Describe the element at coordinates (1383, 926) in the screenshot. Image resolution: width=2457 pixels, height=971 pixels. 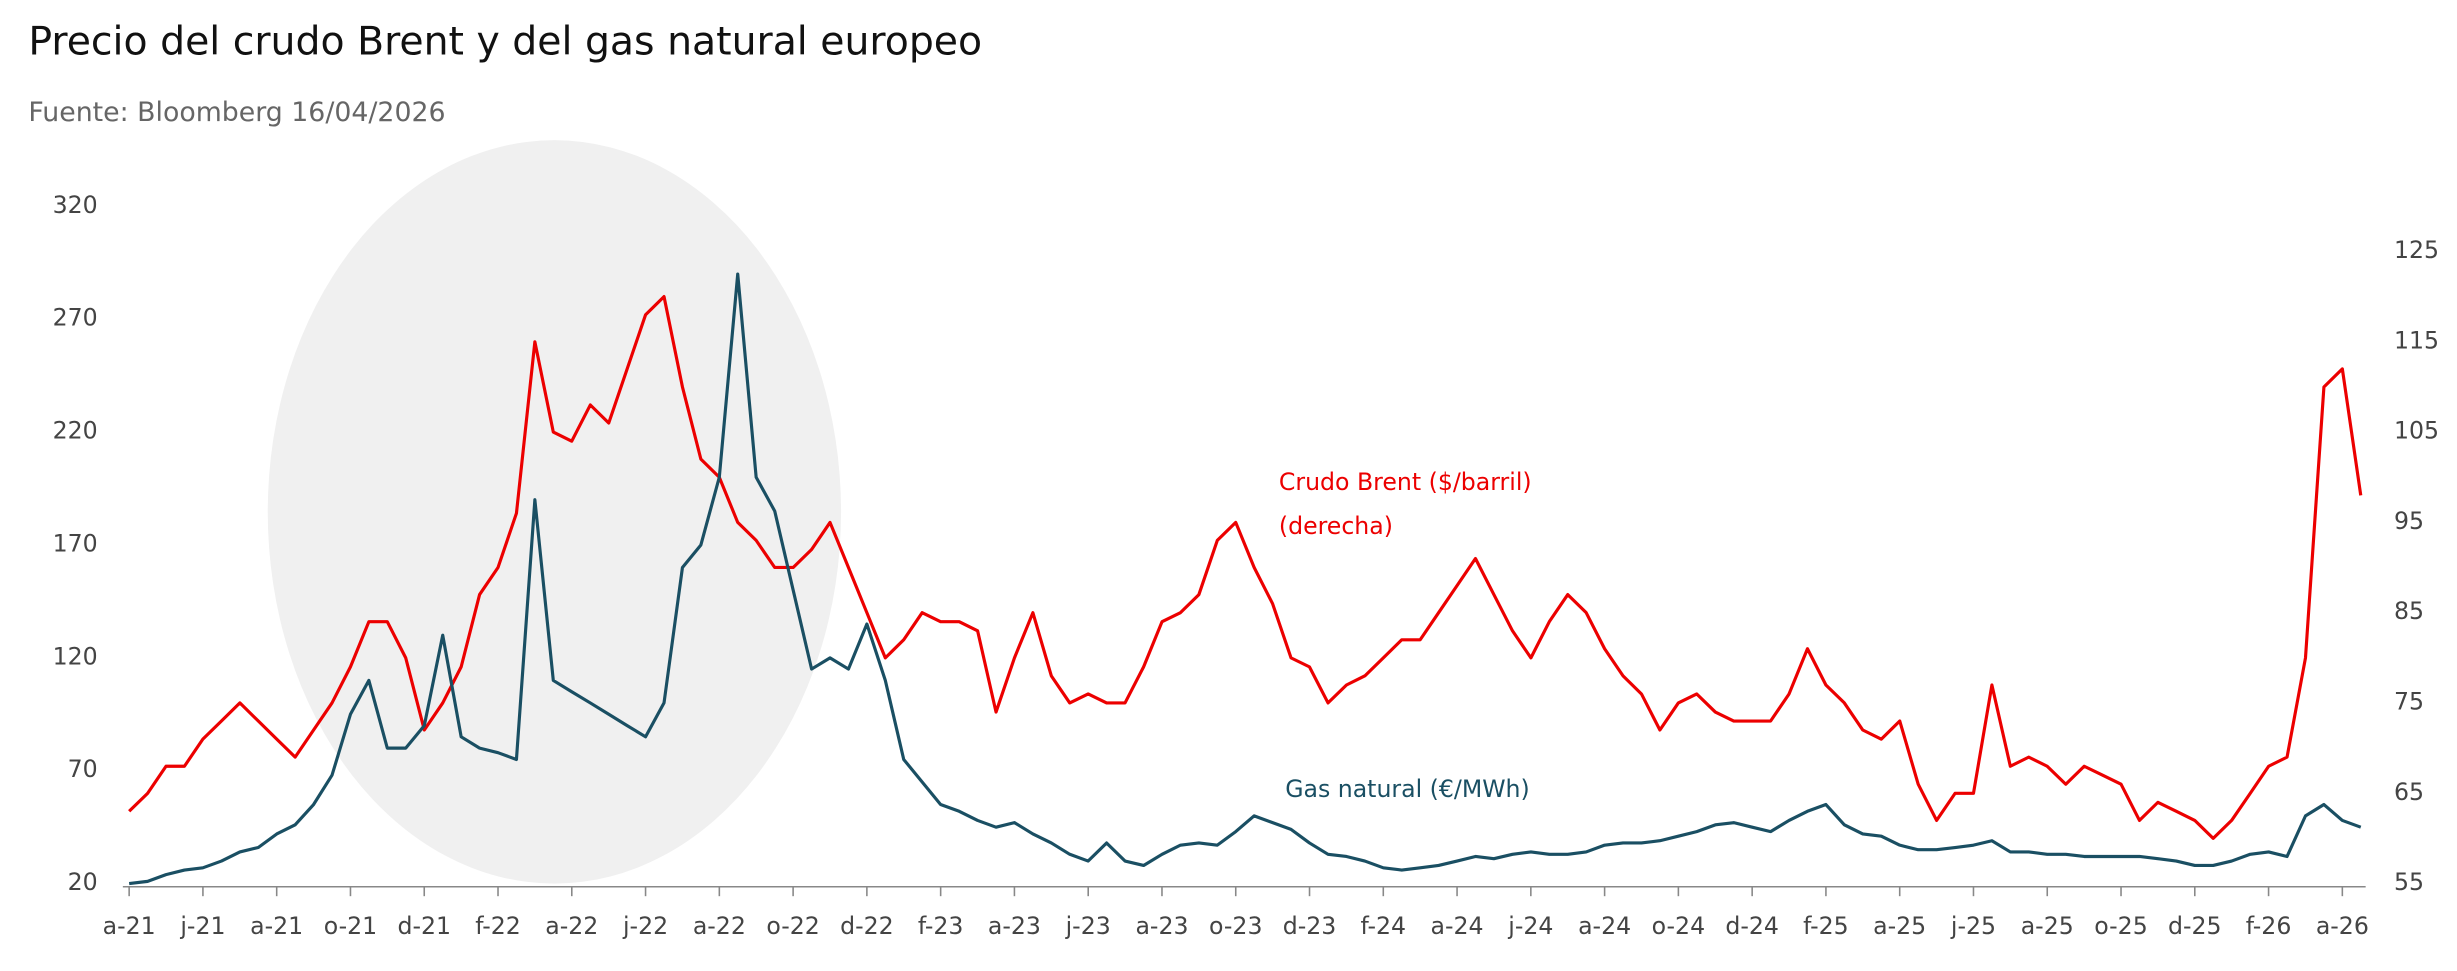
I see `x-tick-label: f-24` at that location.